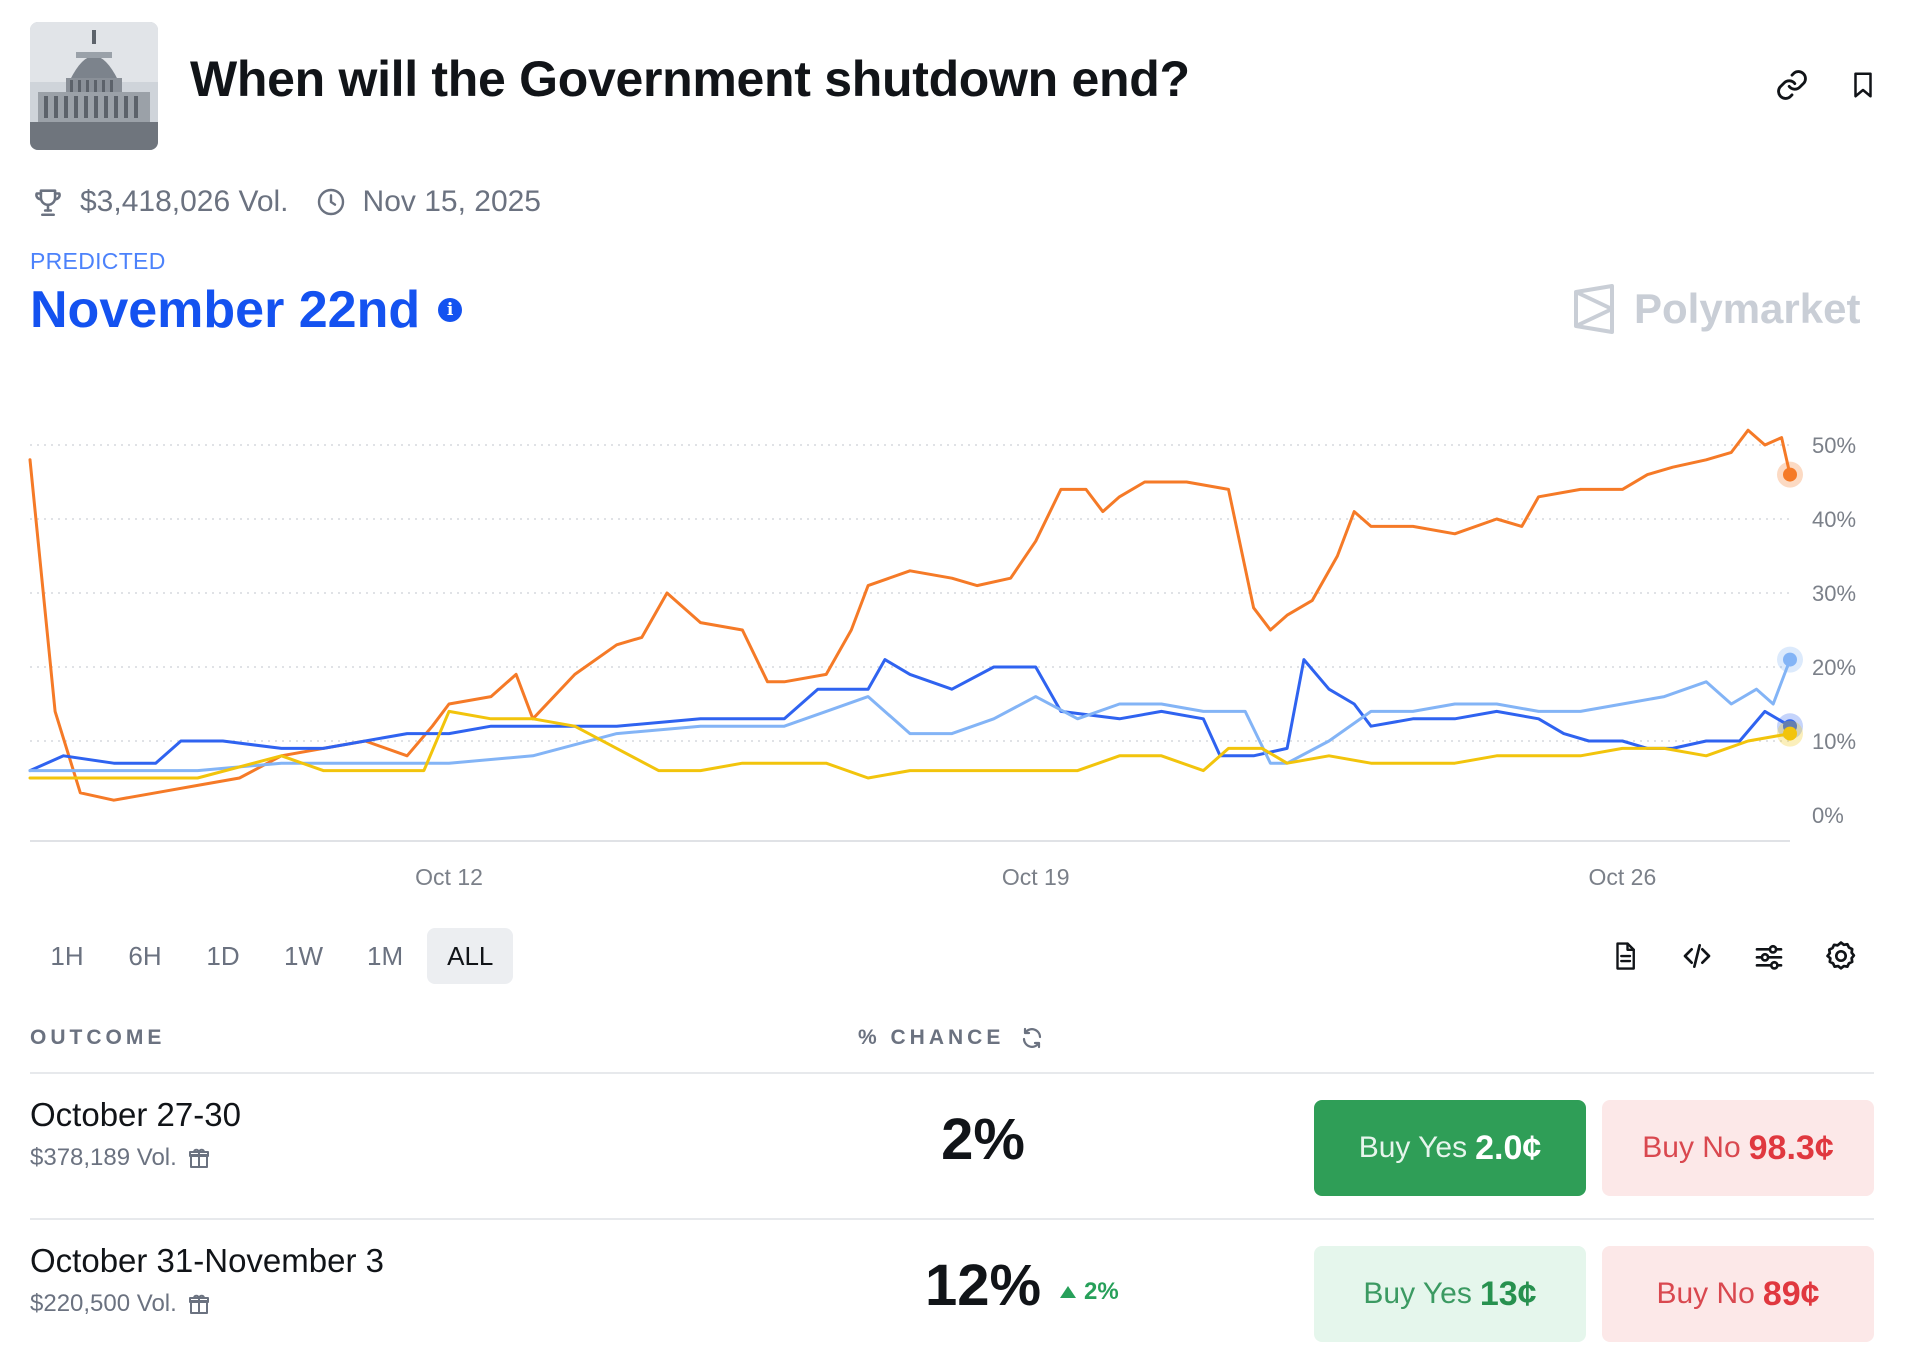  What do you see at coordinates (1769, 956) in the screenshot?
I see `filter-sliders-icon` at bounding box center [1769, 956].